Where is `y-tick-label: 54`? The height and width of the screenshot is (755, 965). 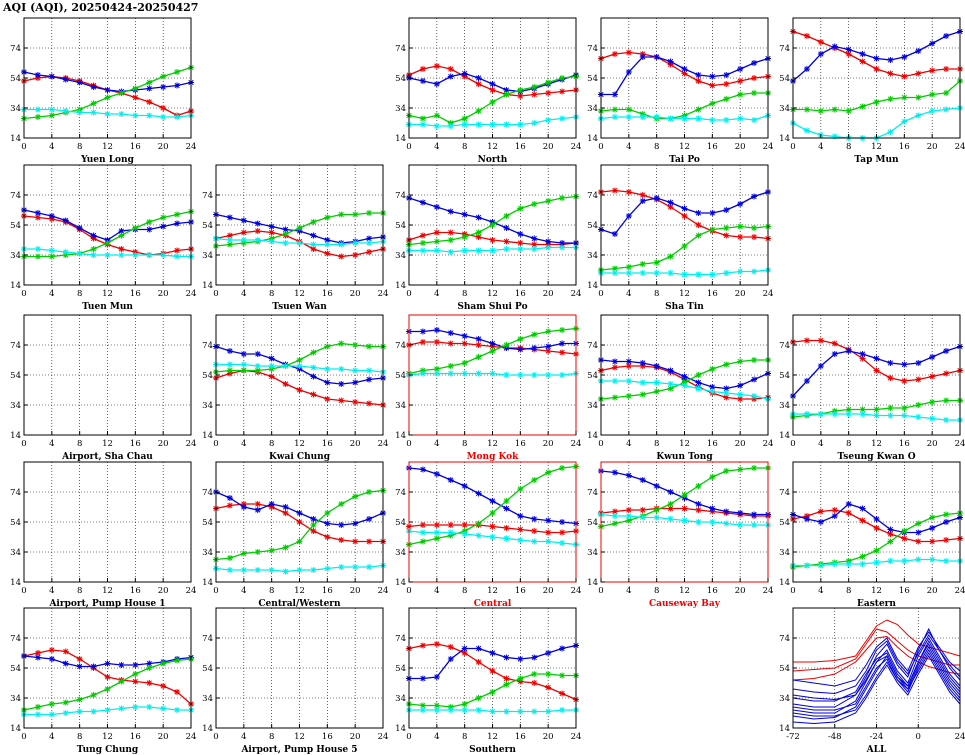
y-tick-label: 54 is located at coordinates (207, 523).